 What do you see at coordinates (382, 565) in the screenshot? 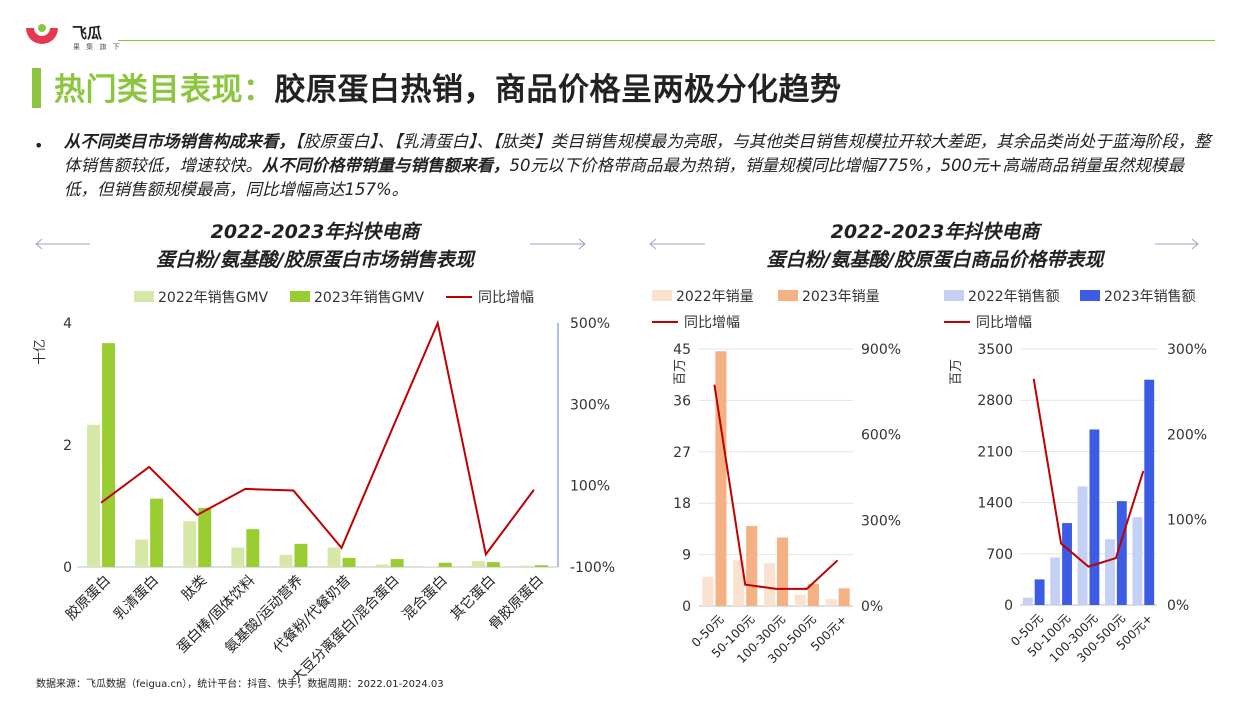
I see `bar-6-2022` at bounding box center [382, 565].